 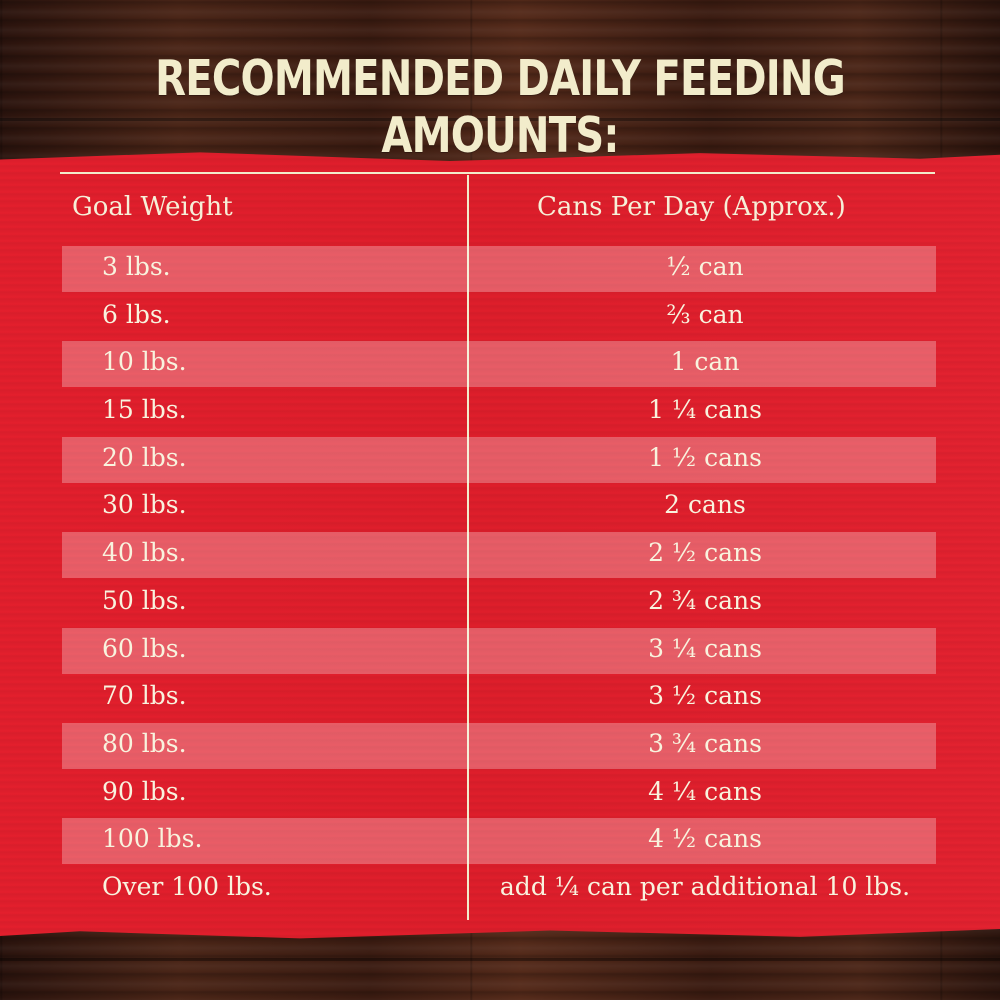 I want to click on column-divider, so click(x=468, y=547).